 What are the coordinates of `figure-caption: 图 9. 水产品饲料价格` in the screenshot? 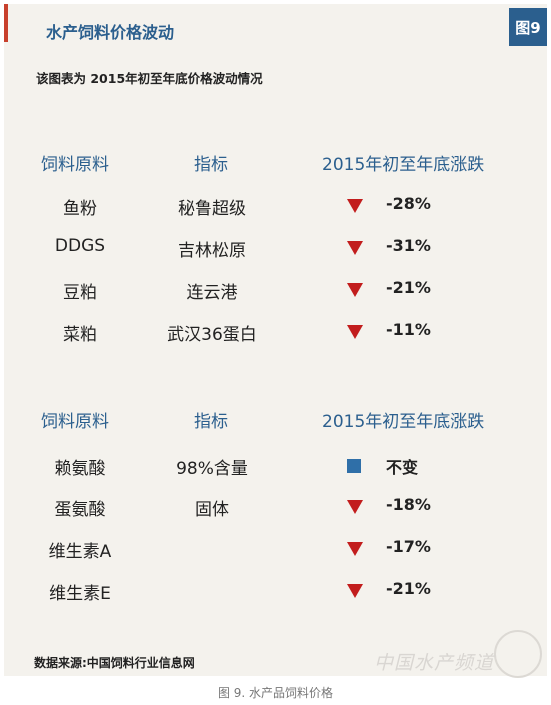 It's located at (275, 693).